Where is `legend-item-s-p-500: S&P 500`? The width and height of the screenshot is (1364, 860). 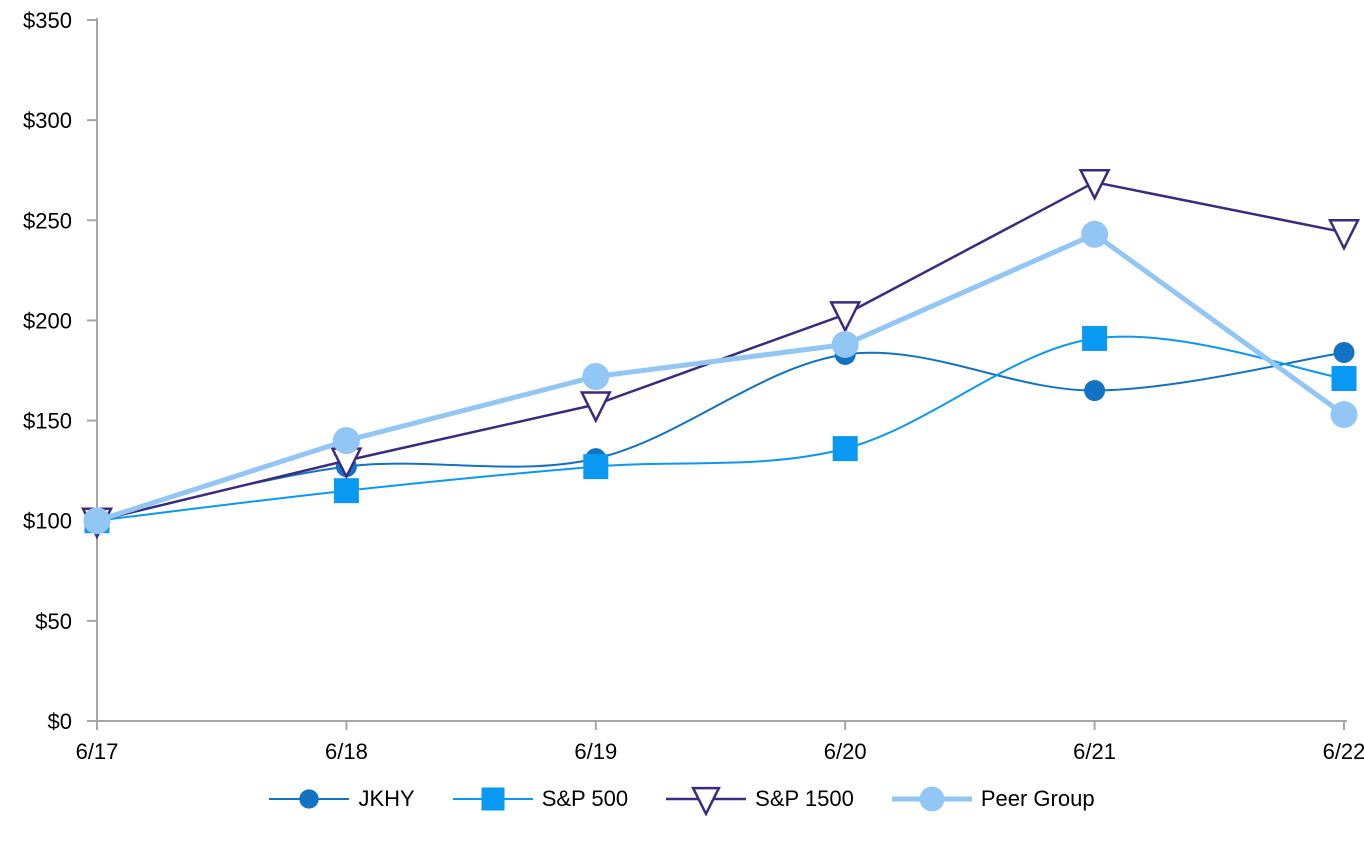 legend-item-s-p-500: S&P 500 is located at coordinates (540, 799).